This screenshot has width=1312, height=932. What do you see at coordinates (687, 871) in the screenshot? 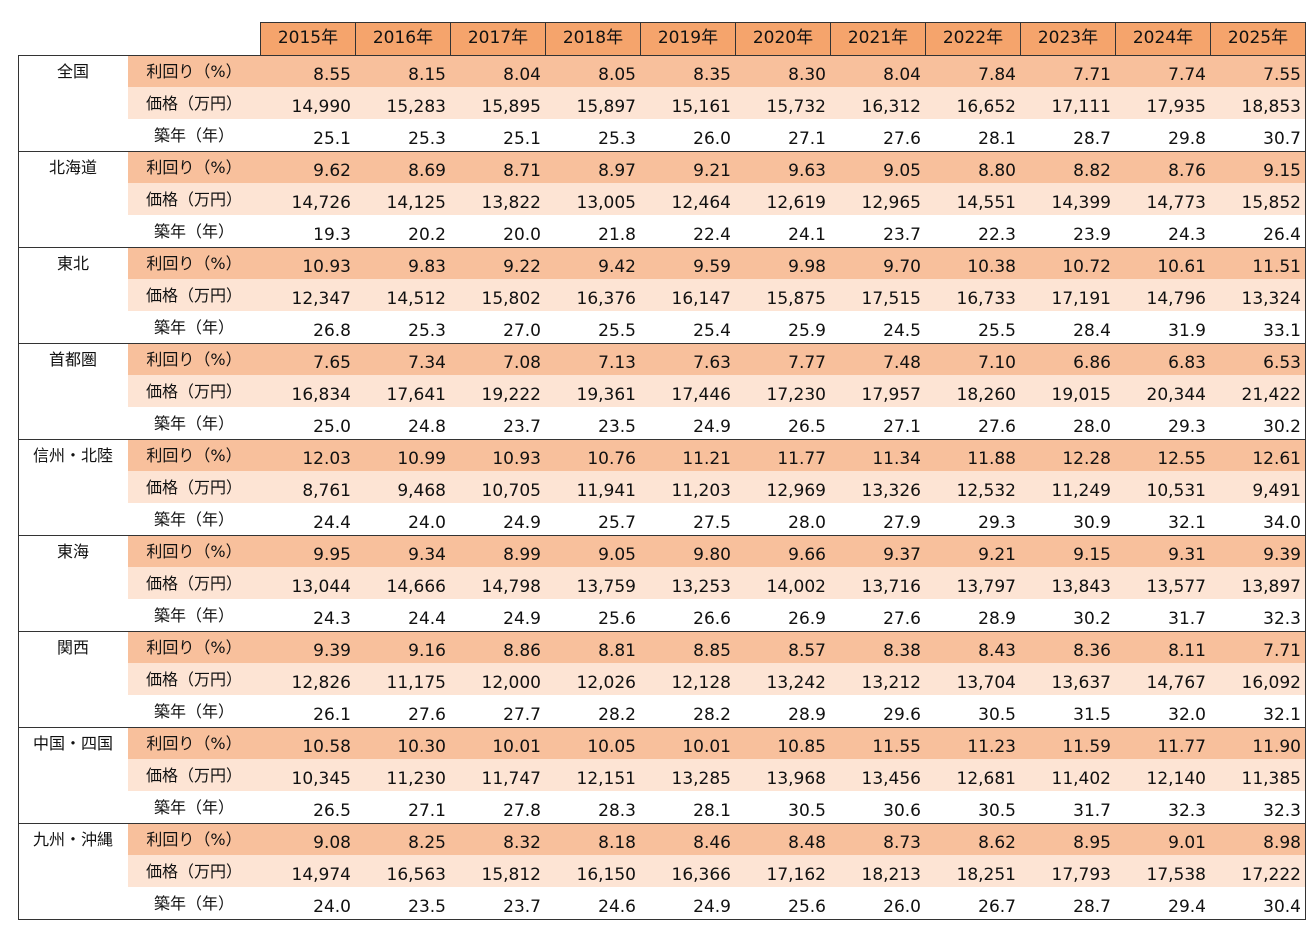
I see `value-cell: 16,366` at bounding box center [687, 871].